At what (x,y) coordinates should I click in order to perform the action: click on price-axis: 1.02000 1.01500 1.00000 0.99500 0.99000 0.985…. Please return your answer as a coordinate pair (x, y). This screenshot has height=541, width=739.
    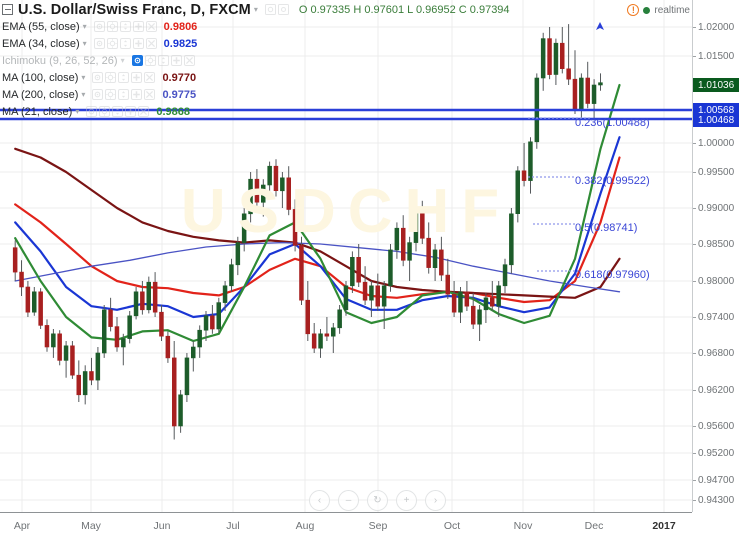
    Looking at the image, I should click on (715, 256).